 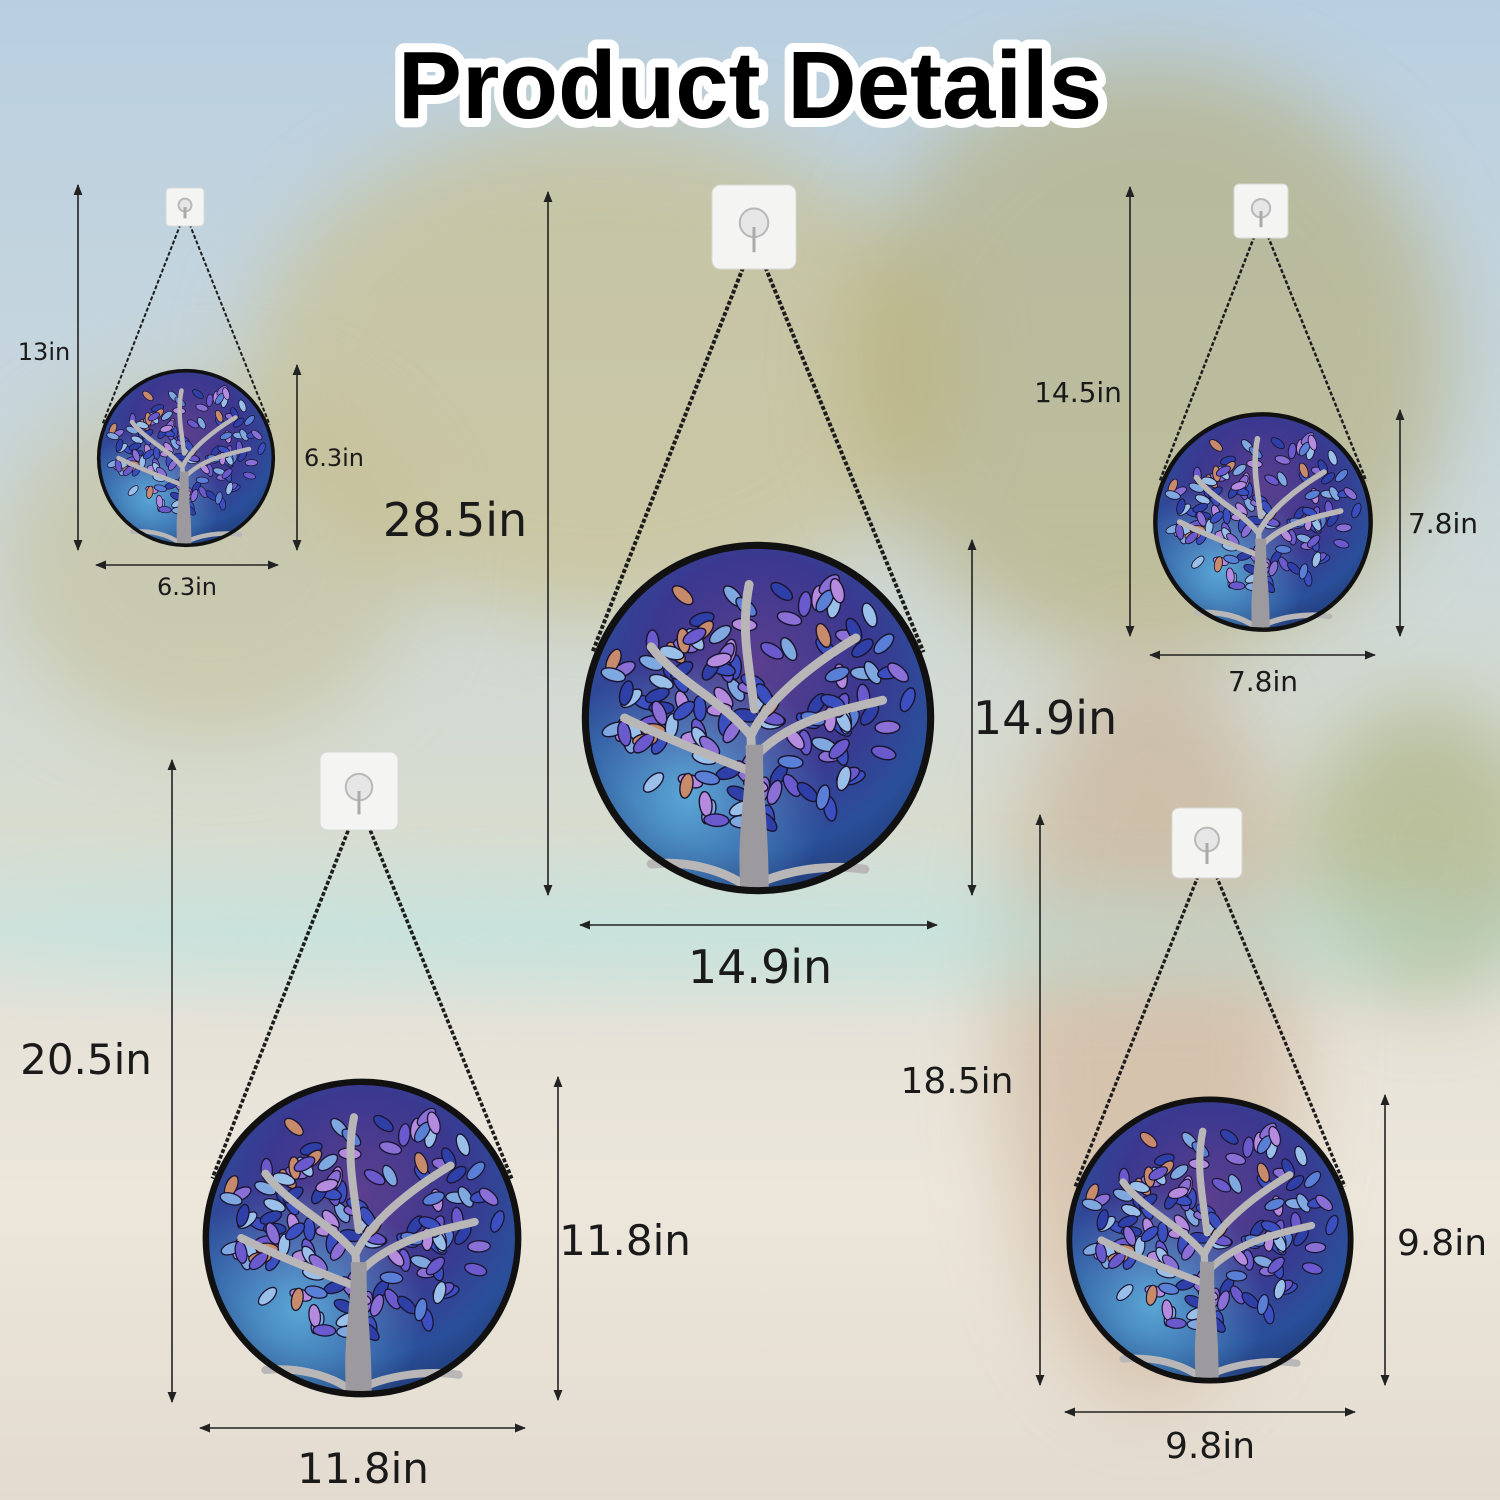 I want to click on sea-blur, so click(x=750, y=940).